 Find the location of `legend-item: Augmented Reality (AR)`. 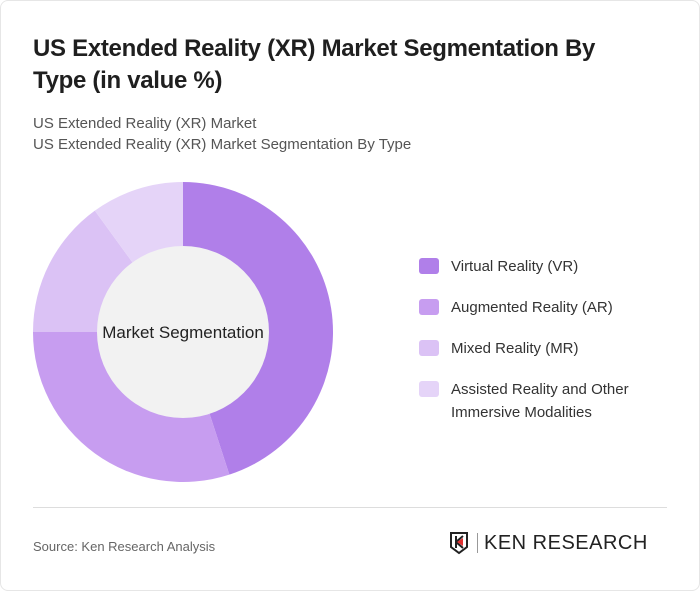

legend-item: Augmented Reality (AR) is located at coordinates (549, 307).